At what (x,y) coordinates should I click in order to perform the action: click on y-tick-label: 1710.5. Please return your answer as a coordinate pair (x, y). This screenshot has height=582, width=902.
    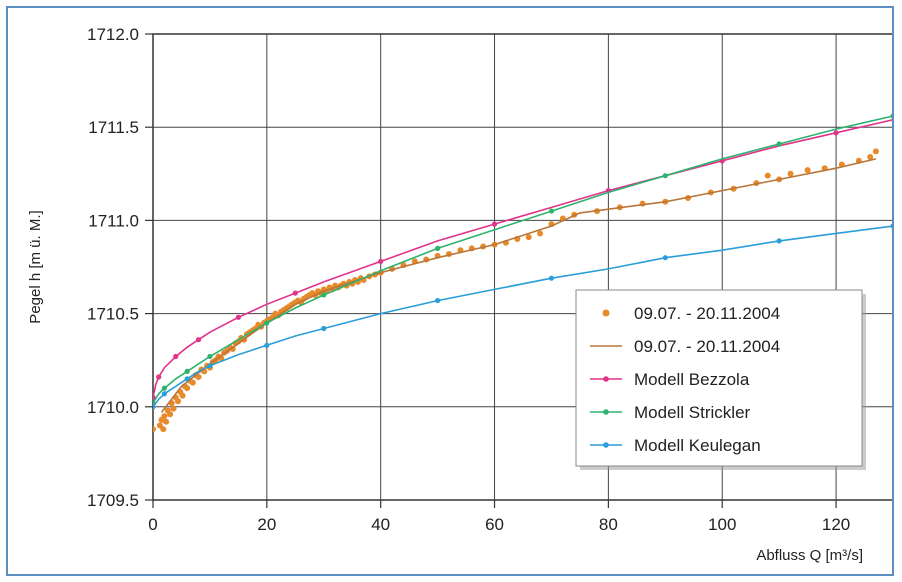
    Looking at the image, I should click on (113, 314).